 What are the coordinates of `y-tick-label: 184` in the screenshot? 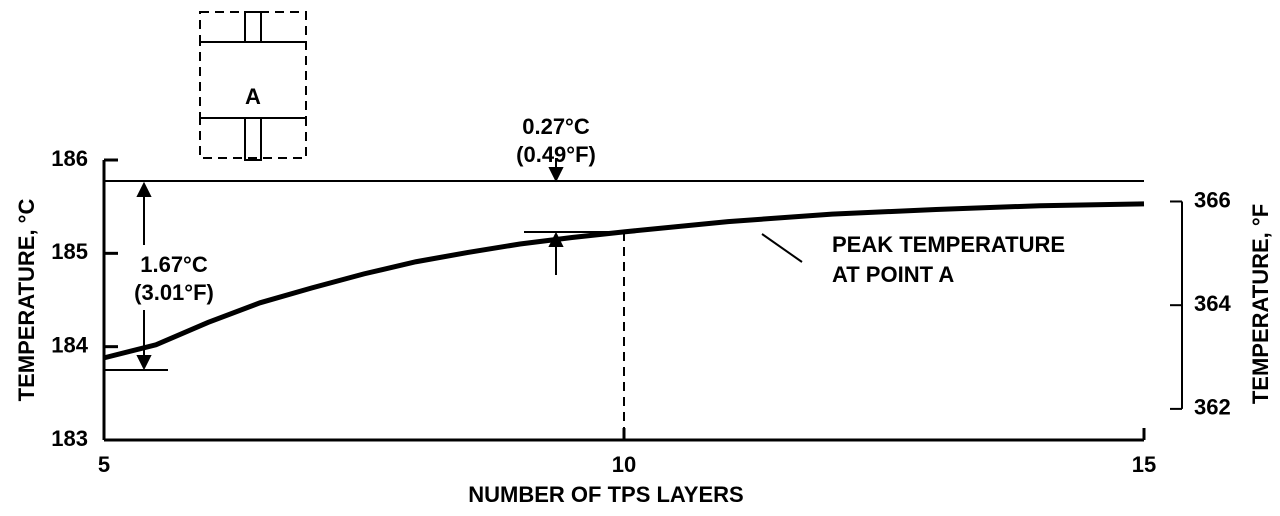 It's located at (69, 344).